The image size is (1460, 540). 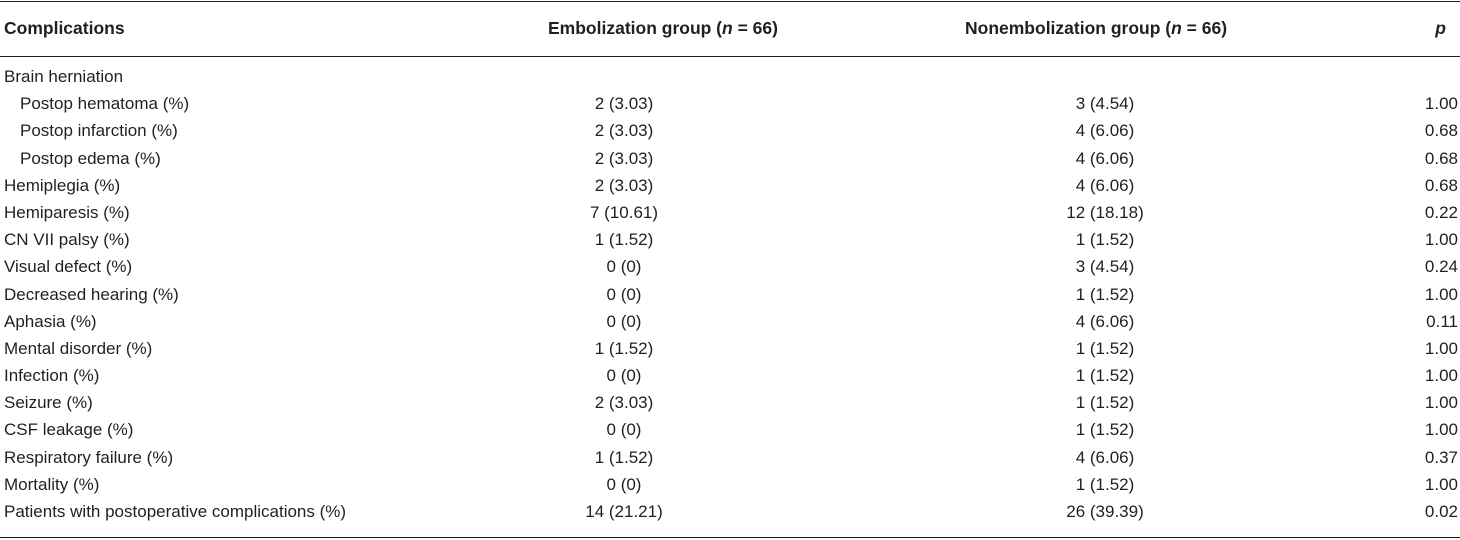 I want to click on row-label: CSF leakage (%), so click(x=69, y=430).